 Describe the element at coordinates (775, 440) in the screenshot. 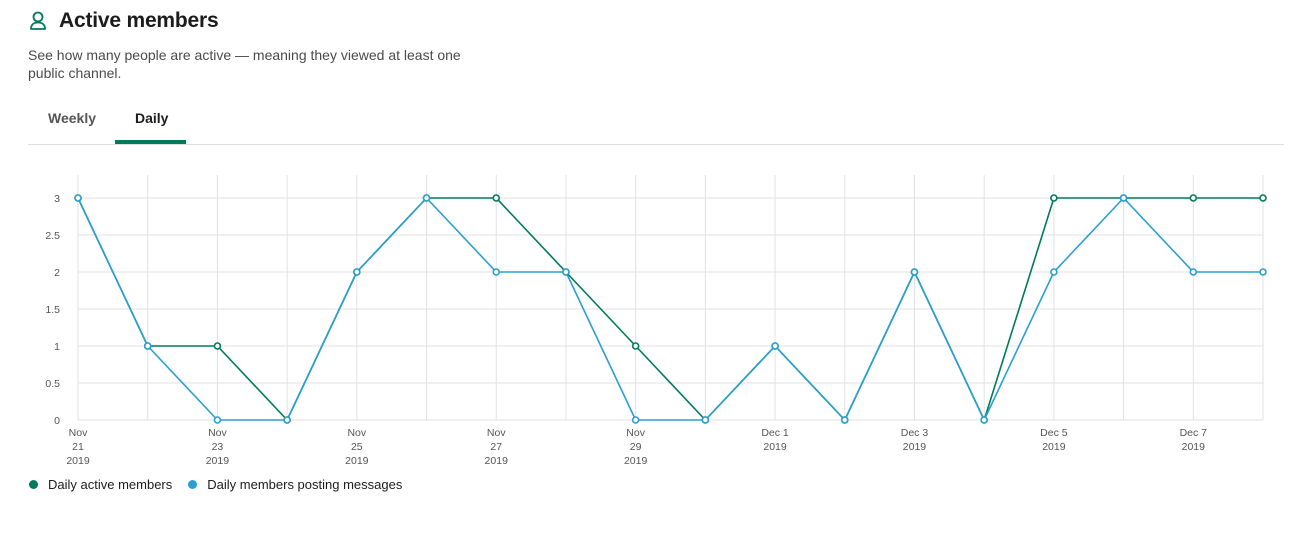

I see `x-tick-label: Dec 1 2019` at that location.